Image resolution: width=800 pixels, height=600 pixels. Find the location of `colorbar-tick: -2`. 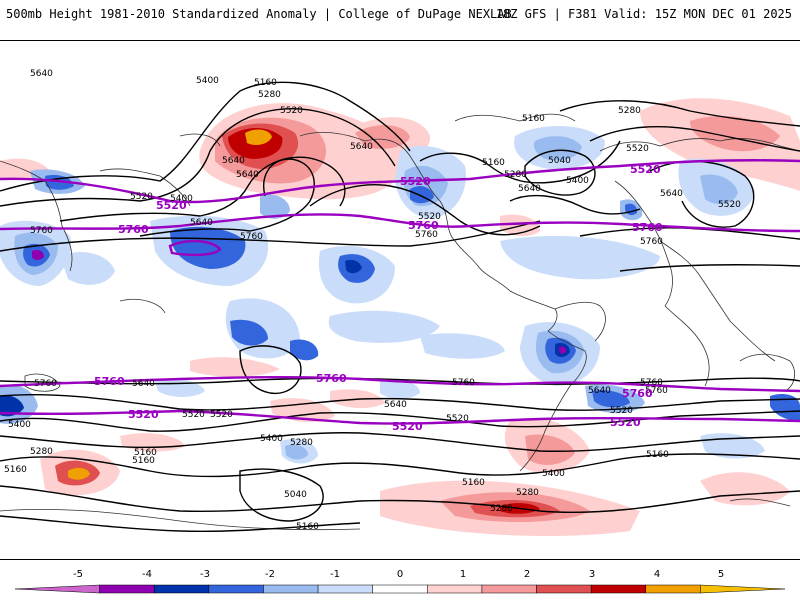

colorbar-tick: -2 is located at coordinates (270, 574).